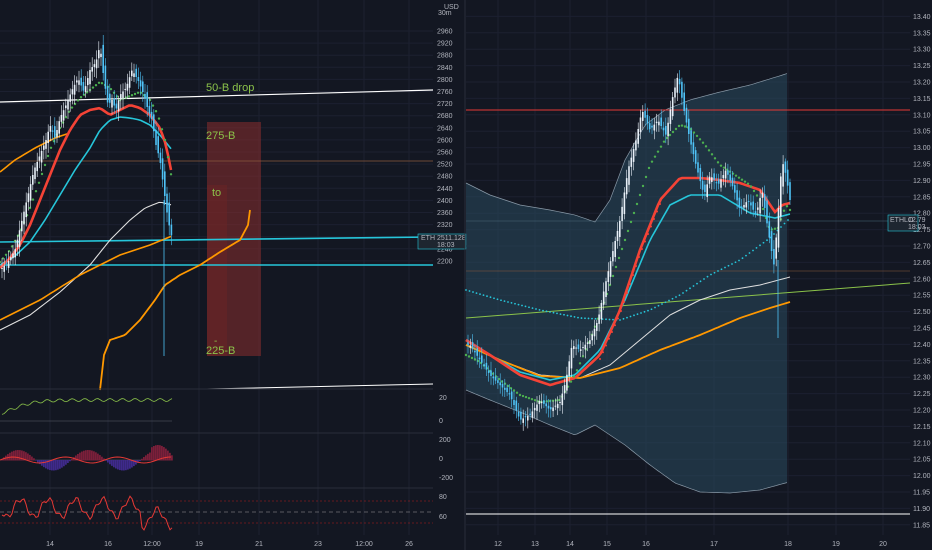 The height and width of the screenshot is (550, 932). What do you see at coordinates (217, 239) in the screenshot?
I see `level-cyan-upper` at bounding box center [217, 239].